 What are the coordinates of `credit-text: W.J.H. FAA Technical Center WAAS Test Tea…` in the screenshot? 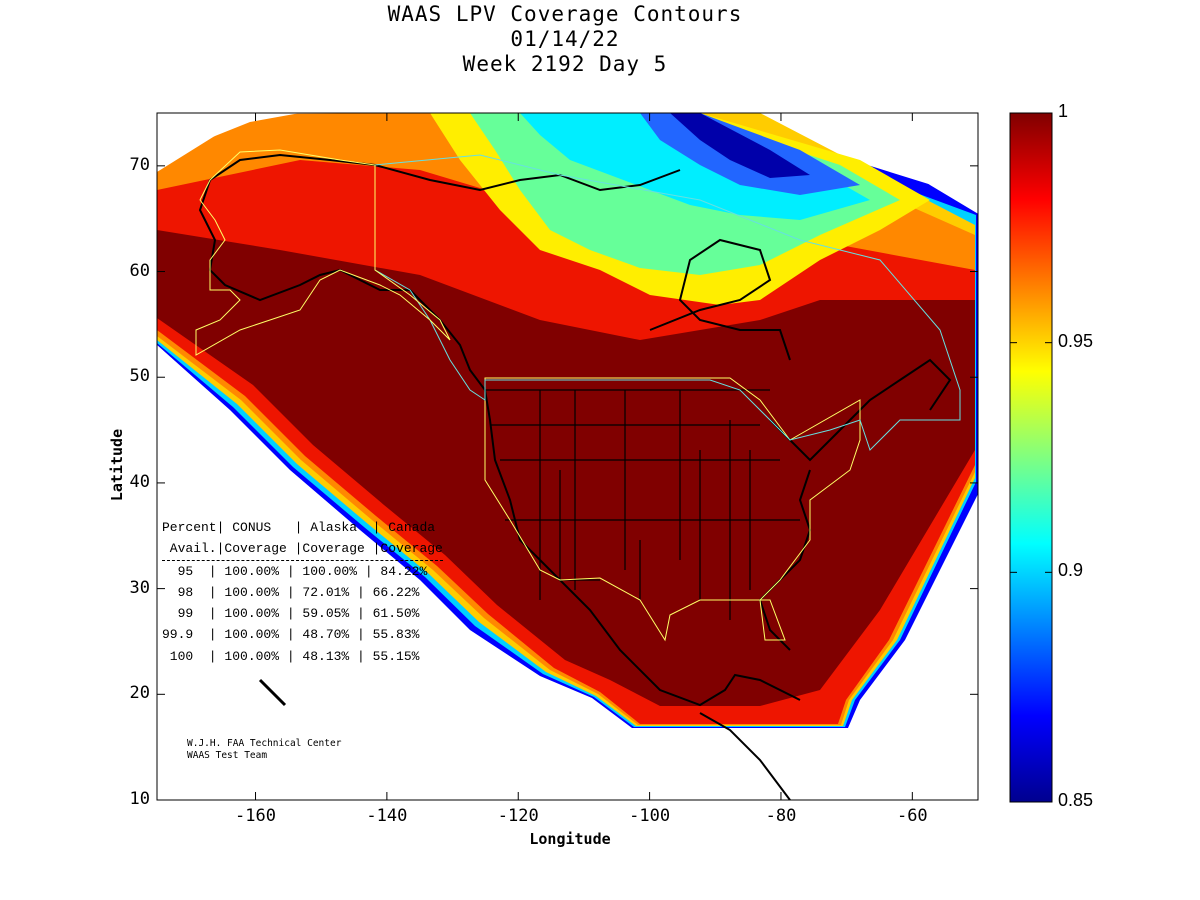 It's located at (264, 750).